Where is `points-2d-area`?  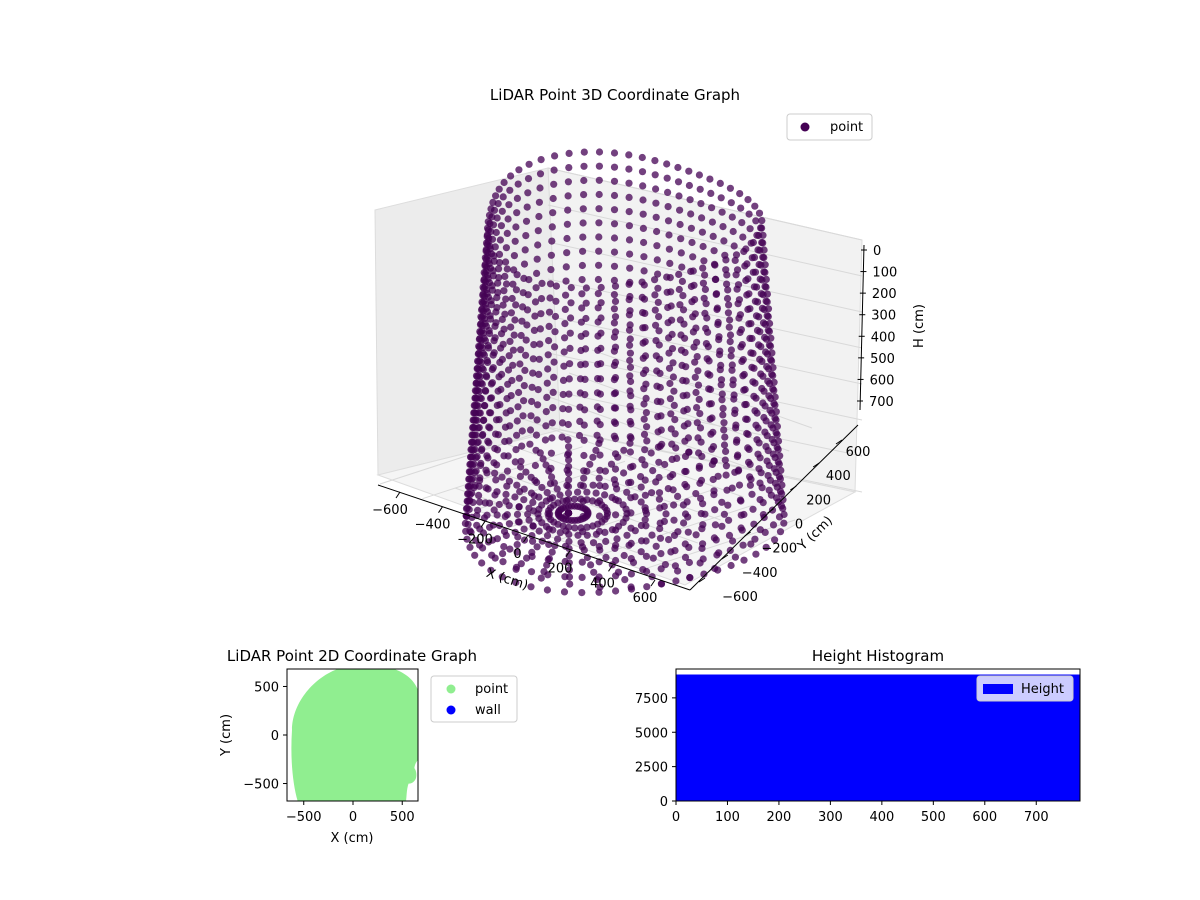 points-2d-area is located at coordinates (354, 735).